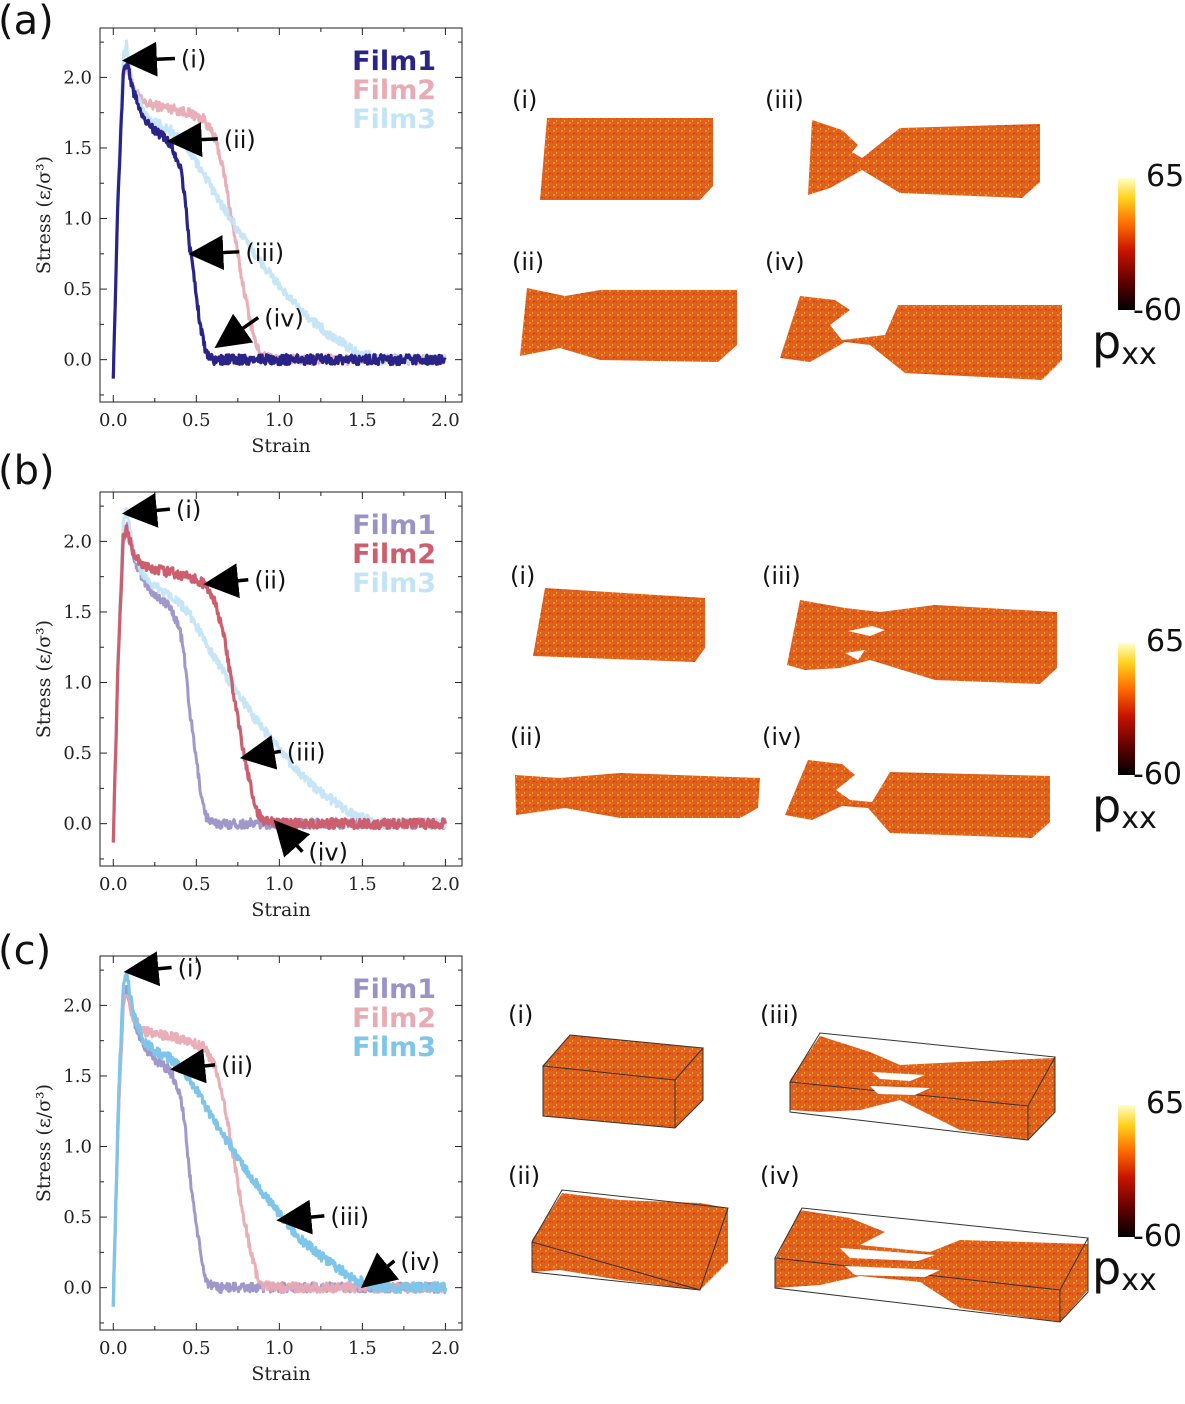  I want to click on film-snapshot-ii, so click(637, 795).